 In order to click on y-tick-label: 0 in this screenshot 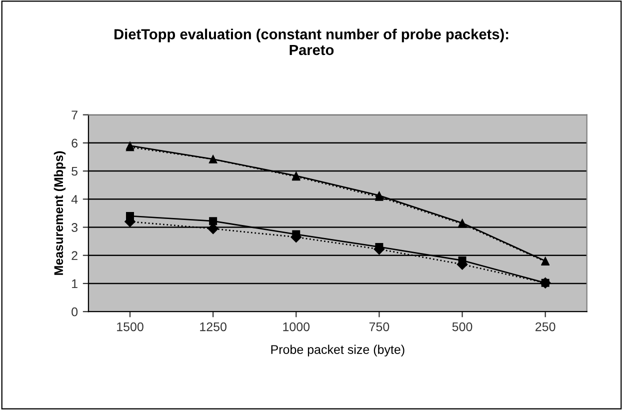, I will do `click(75, 311)`.